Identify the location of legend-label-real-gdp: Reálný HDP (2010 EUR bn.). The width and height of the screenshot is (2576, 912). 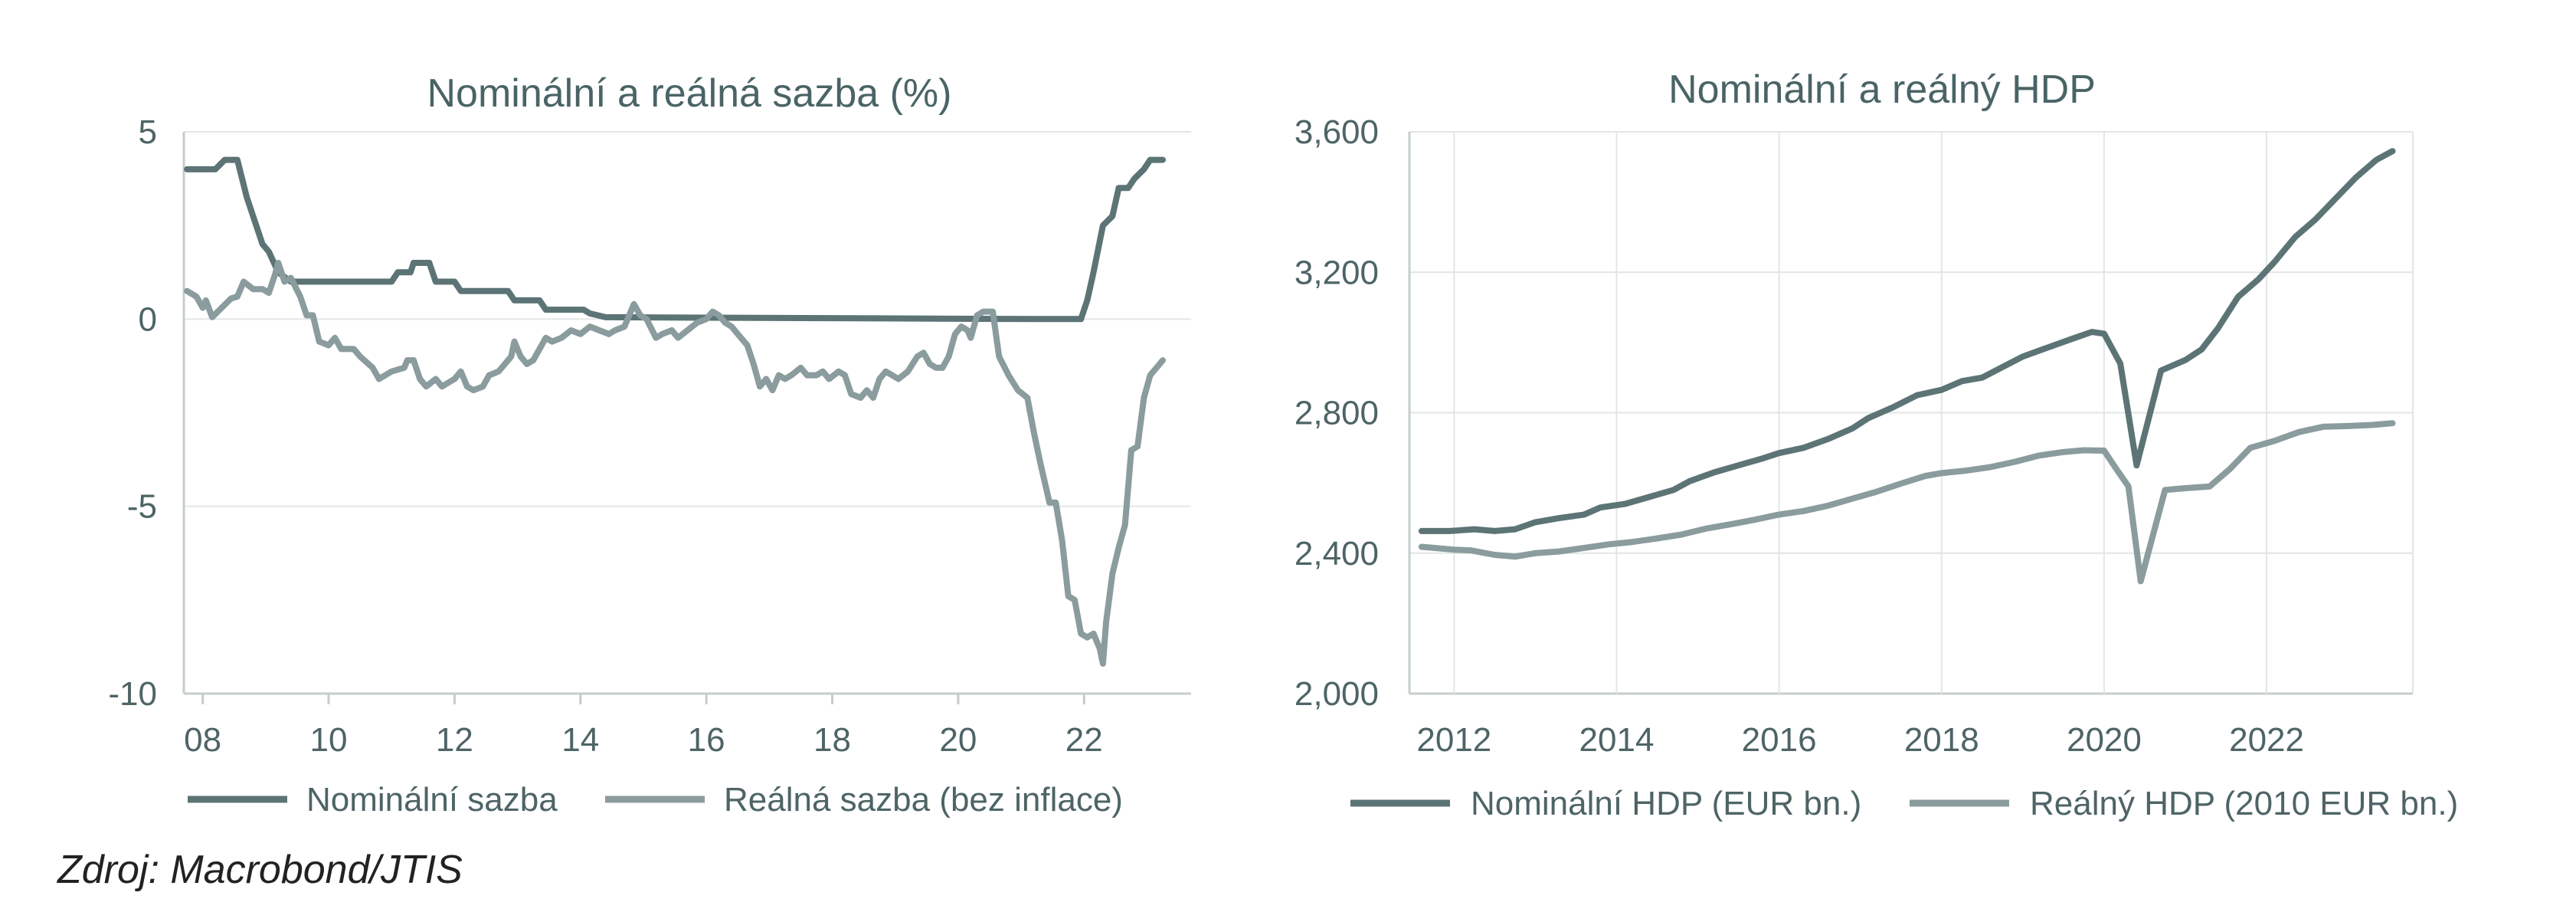
(2244, 803).